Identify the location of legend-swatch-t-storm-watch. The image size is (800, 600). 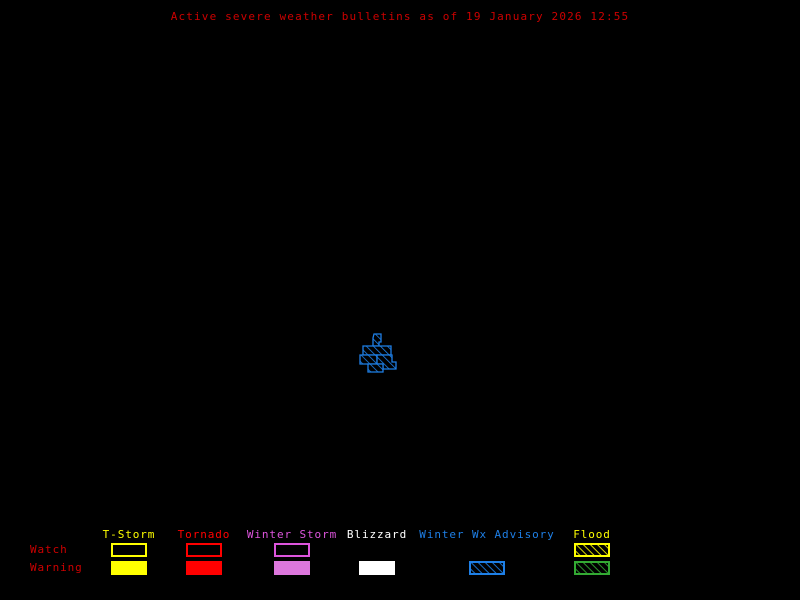
(129, 550).